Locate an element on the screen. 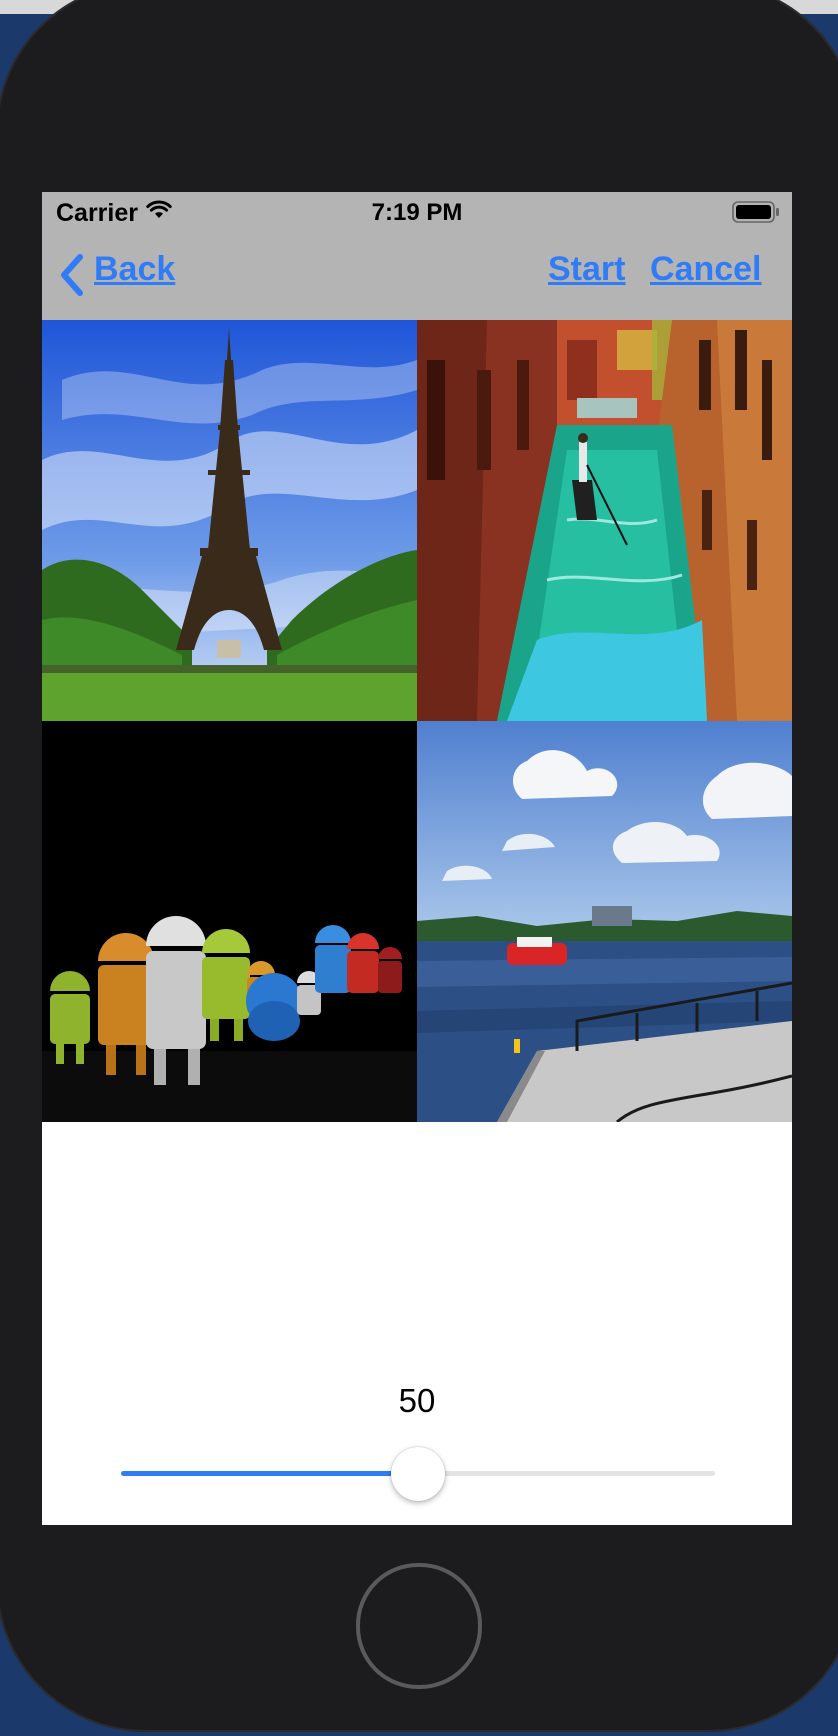 The height and width of the screenshot is (1736, 838). chevron-left-icon is located at coordinates (72, 275).